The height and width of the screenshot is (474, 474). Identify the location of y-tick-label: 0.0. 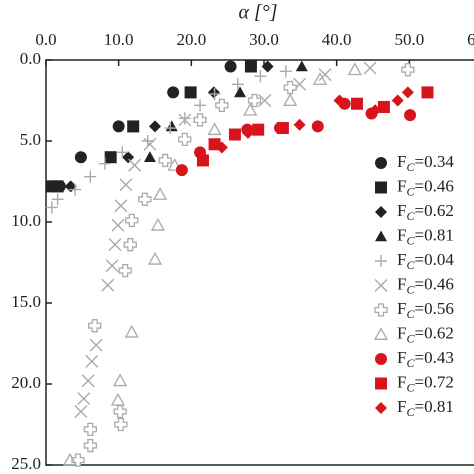
(30, 58).